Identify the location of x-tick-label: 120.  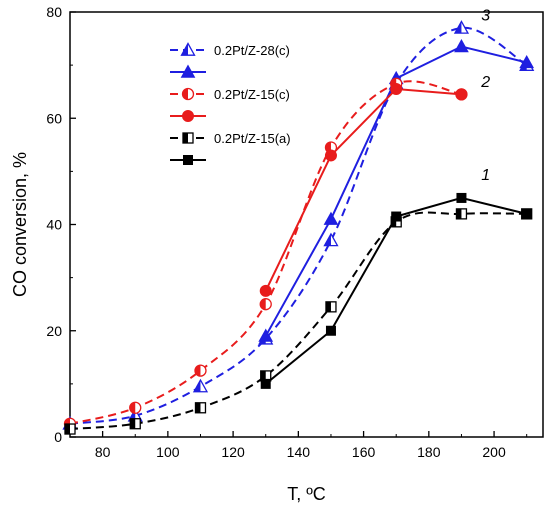
(233, 452).